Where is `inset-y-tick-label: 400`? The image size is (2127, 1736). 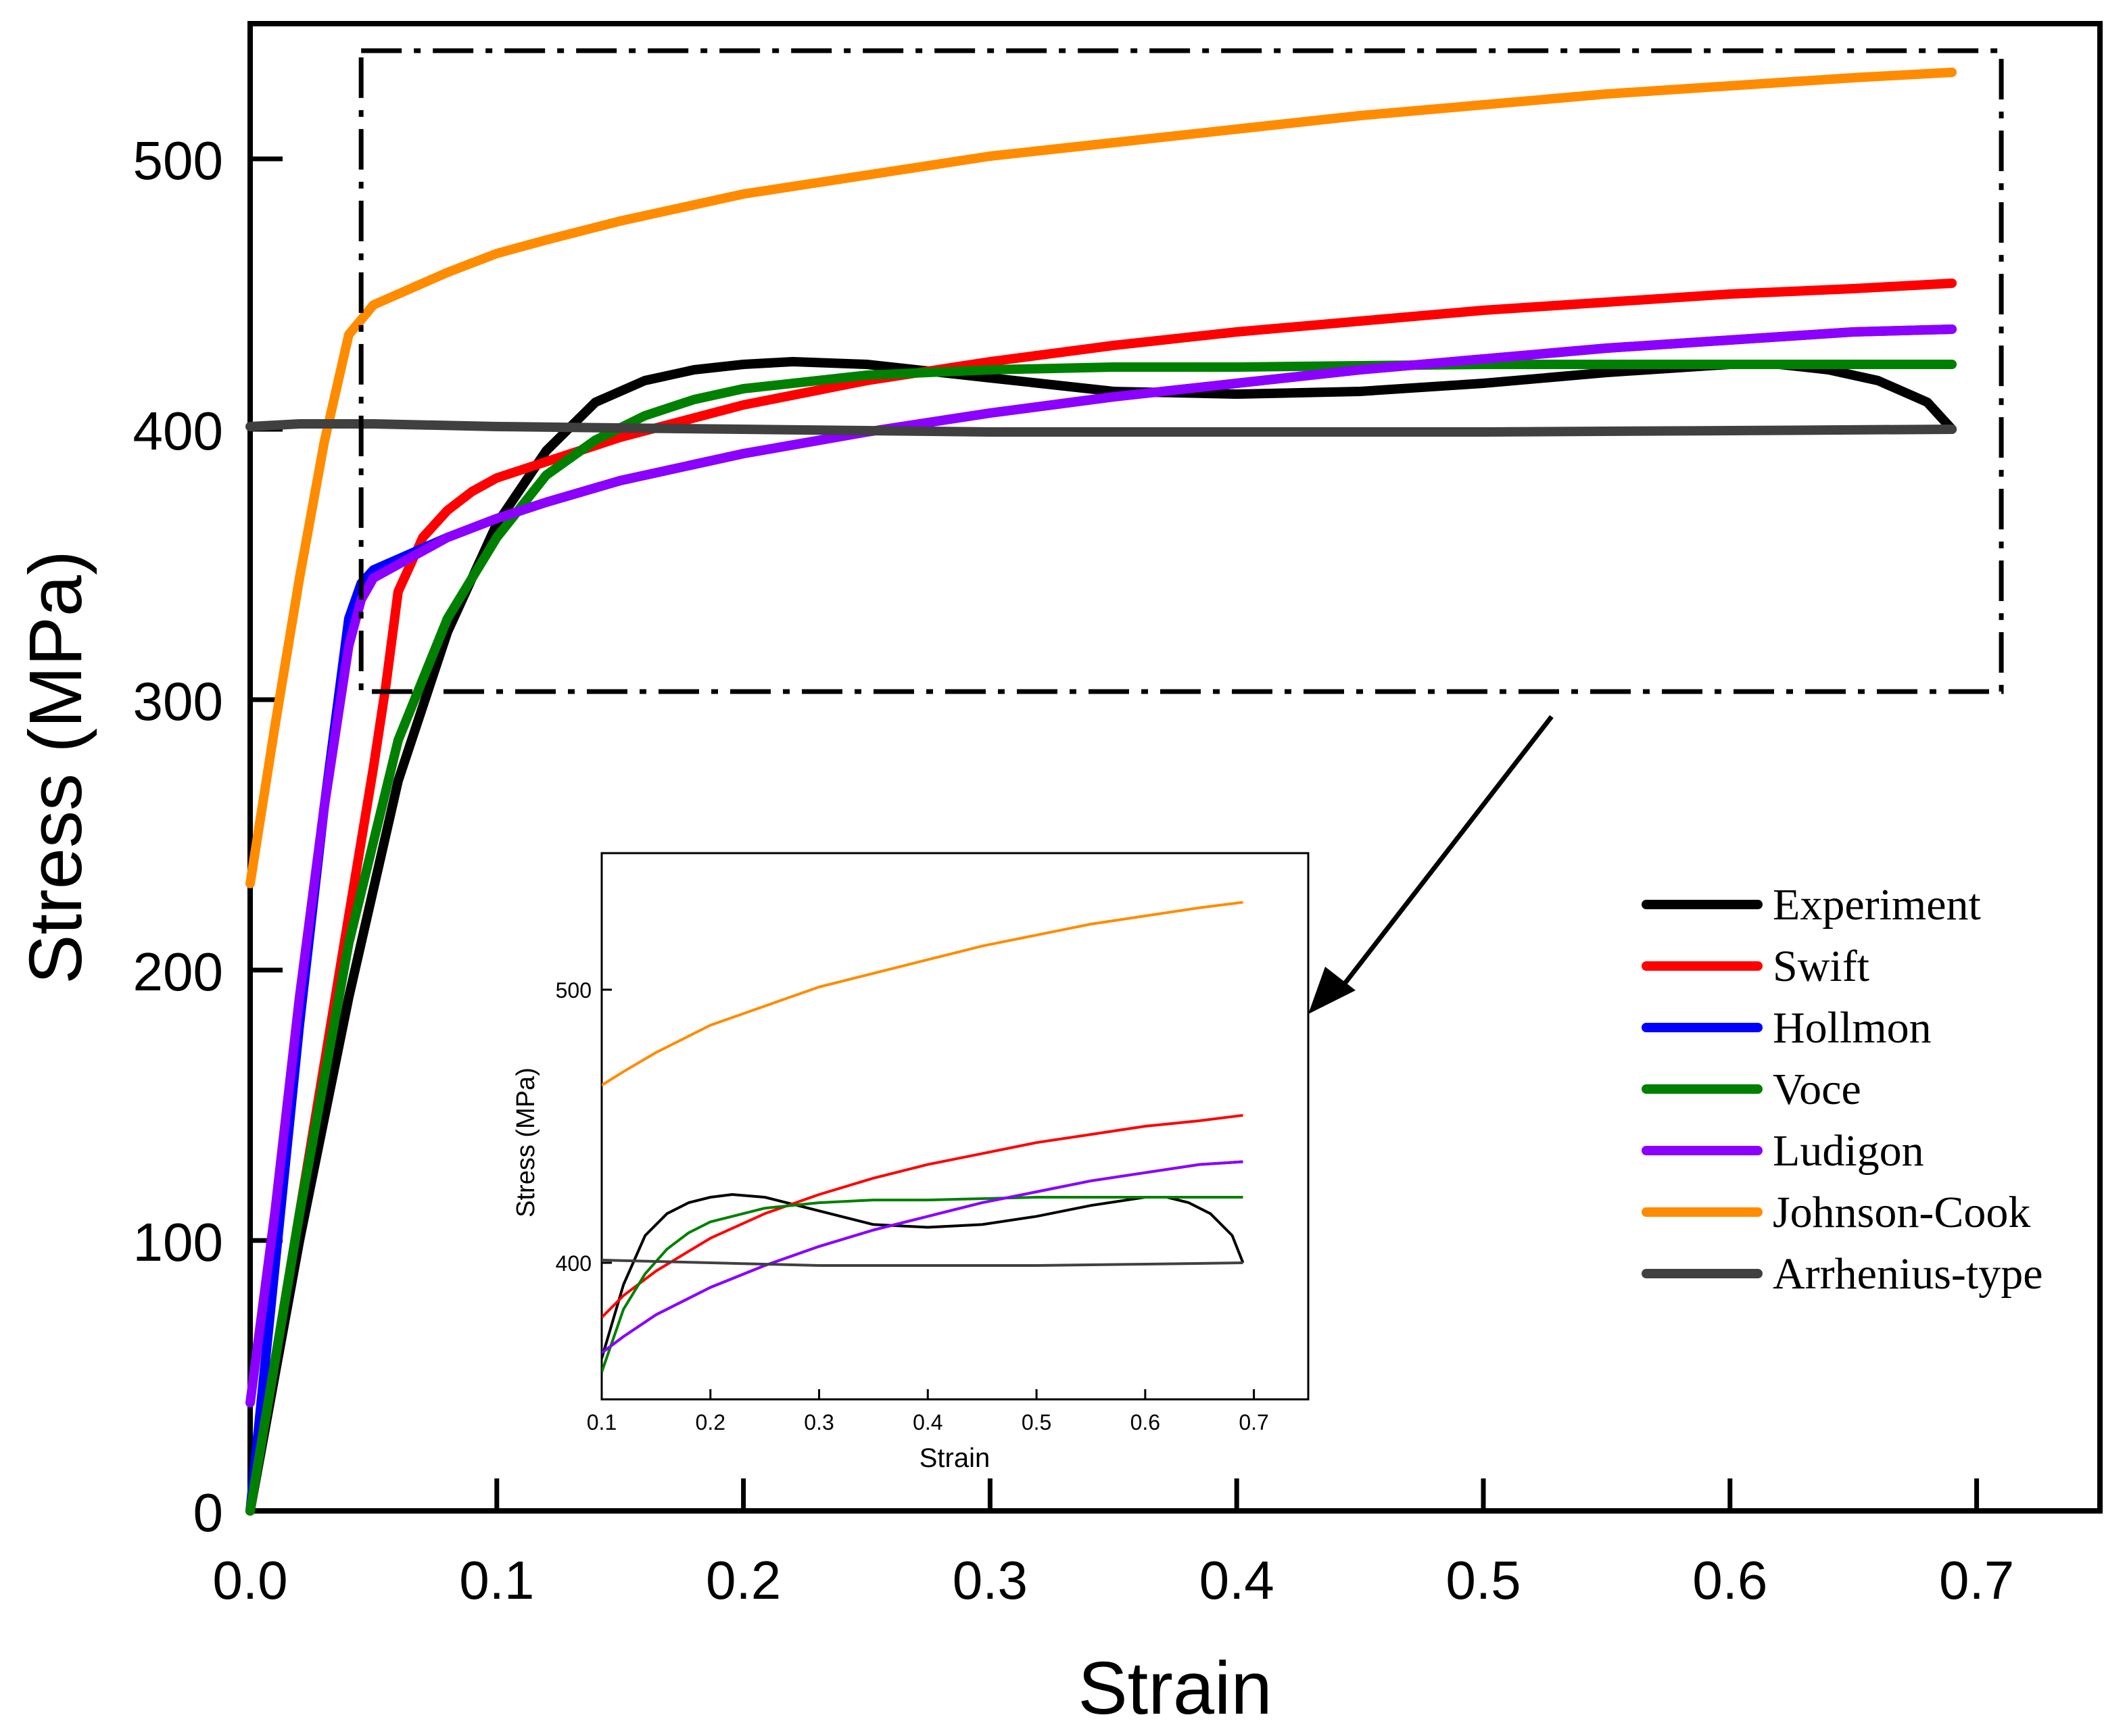
inset-y-tick-label: 400 is located at coordinates (574, 1263).